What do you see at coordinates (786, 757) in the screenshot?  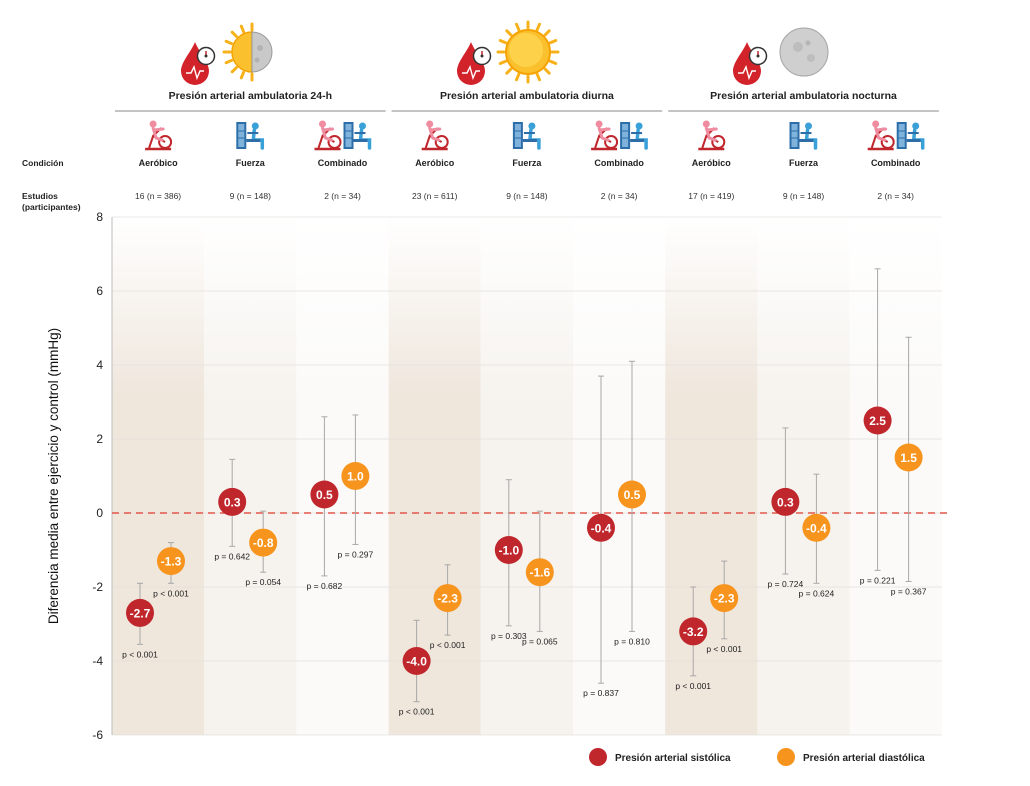 I see `legend-swatch` at bounding box center [786, 757].